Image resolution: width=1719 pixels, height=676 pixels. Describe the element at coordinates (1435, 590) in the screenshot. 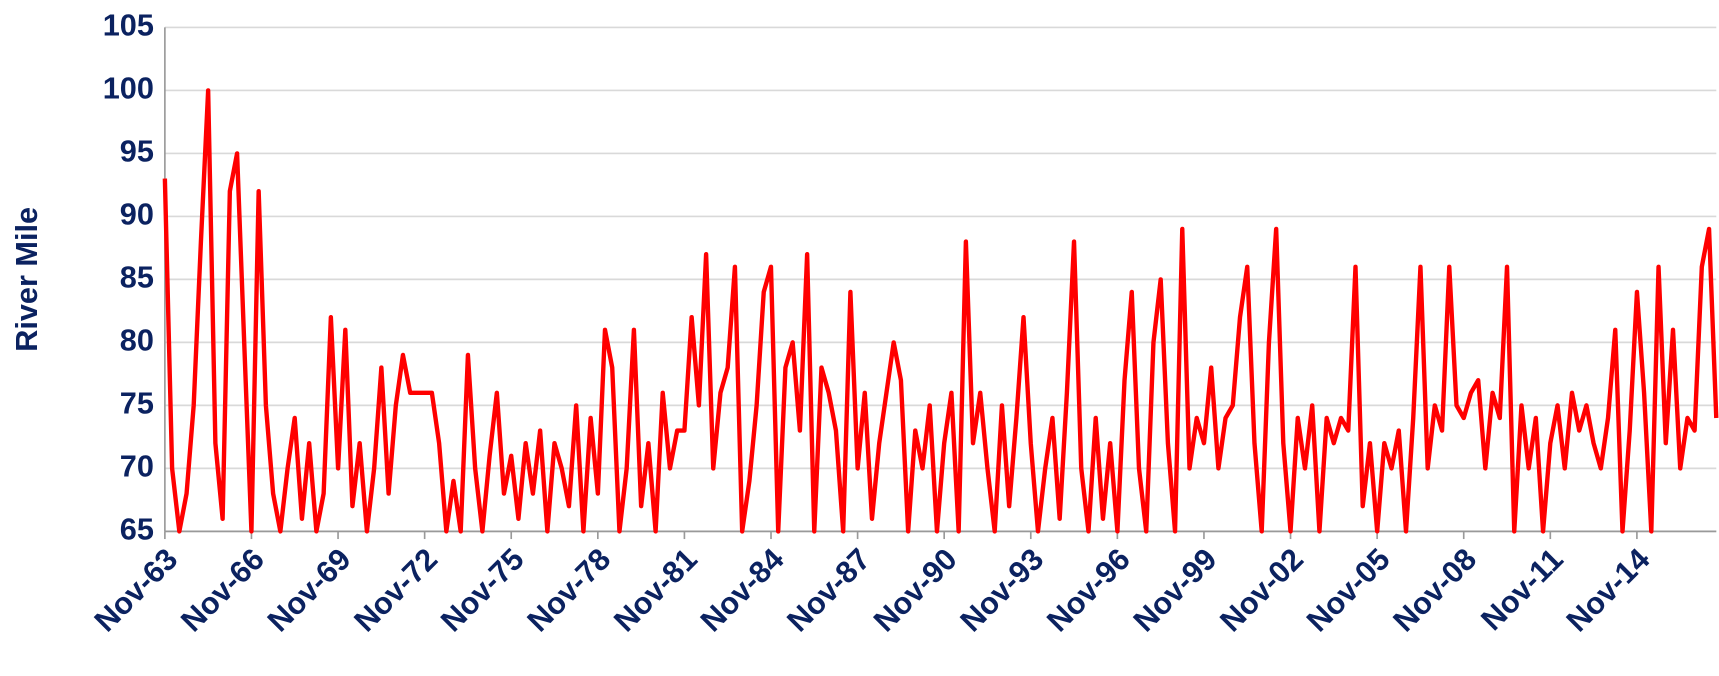

I see `x-tick-label: Nov-08` at that location.